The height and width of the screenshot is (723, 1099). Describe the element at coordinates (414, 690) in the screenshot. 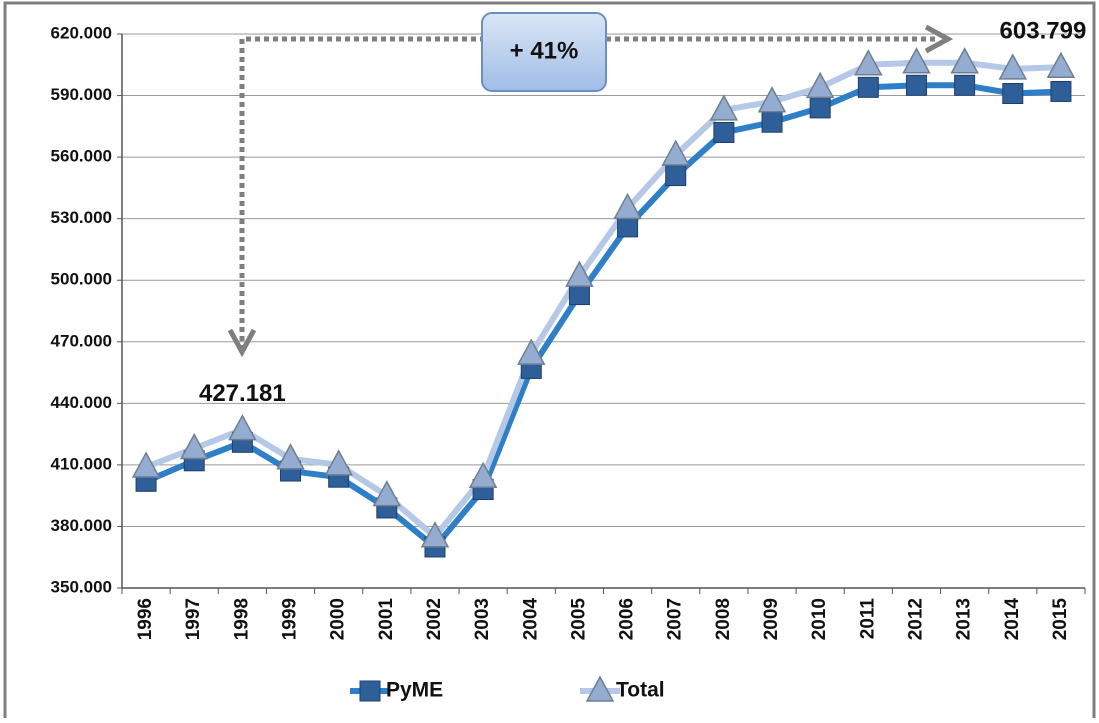

I see `legend-label: PyME` at that location.